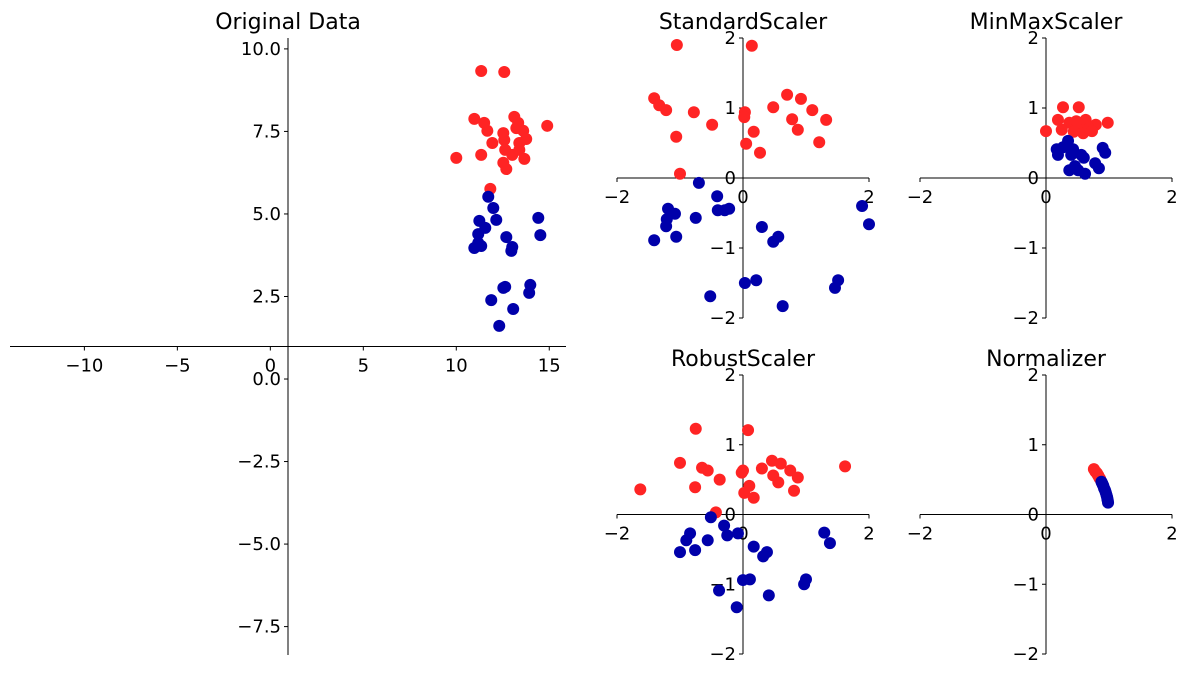  Describe the element at coordinates (288, 22) in the screenshot. I see `subplot-title: Original Data` at that location.